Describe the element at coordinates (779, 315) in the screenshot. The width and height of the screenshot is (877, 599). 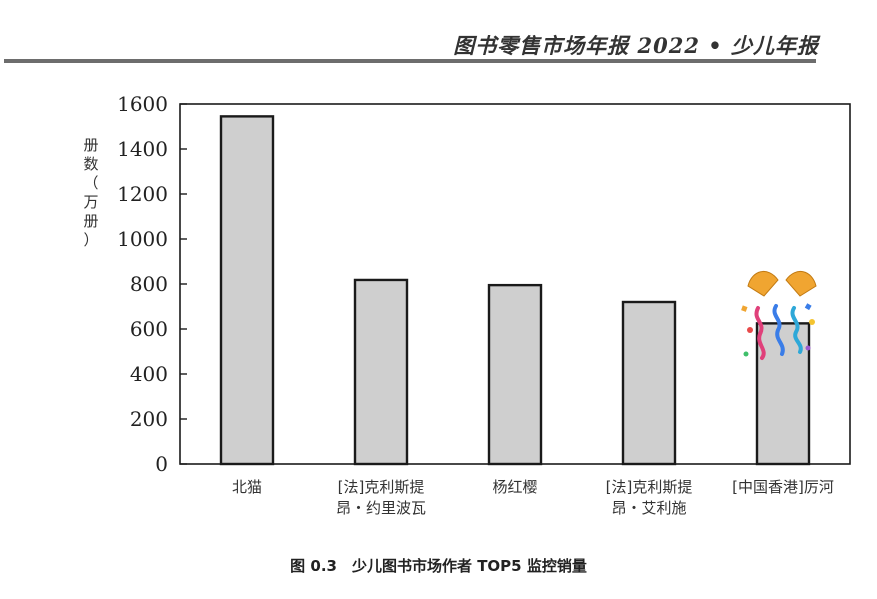
I see `party-popper-icon` at that location.